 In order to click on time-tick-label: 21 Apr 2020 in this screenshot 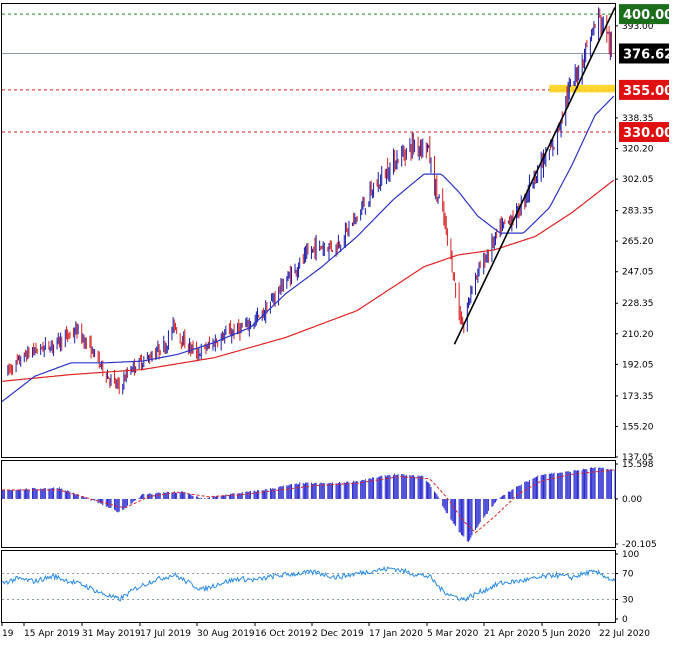, I will do `click(512, 634)`.